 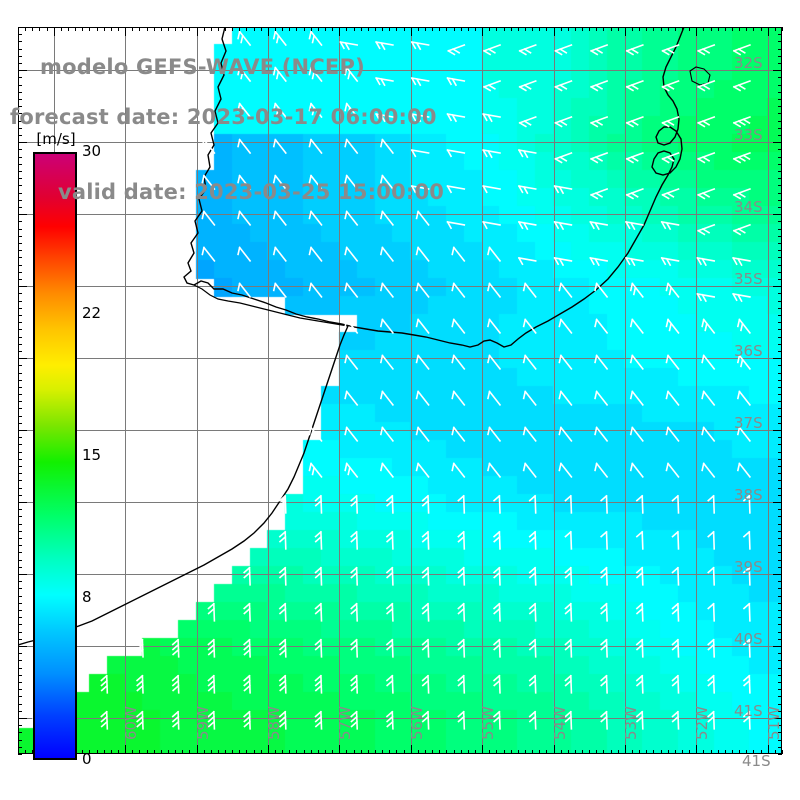 I want to click on colorbar-tick-0: 0, so click(x=87, y=759).